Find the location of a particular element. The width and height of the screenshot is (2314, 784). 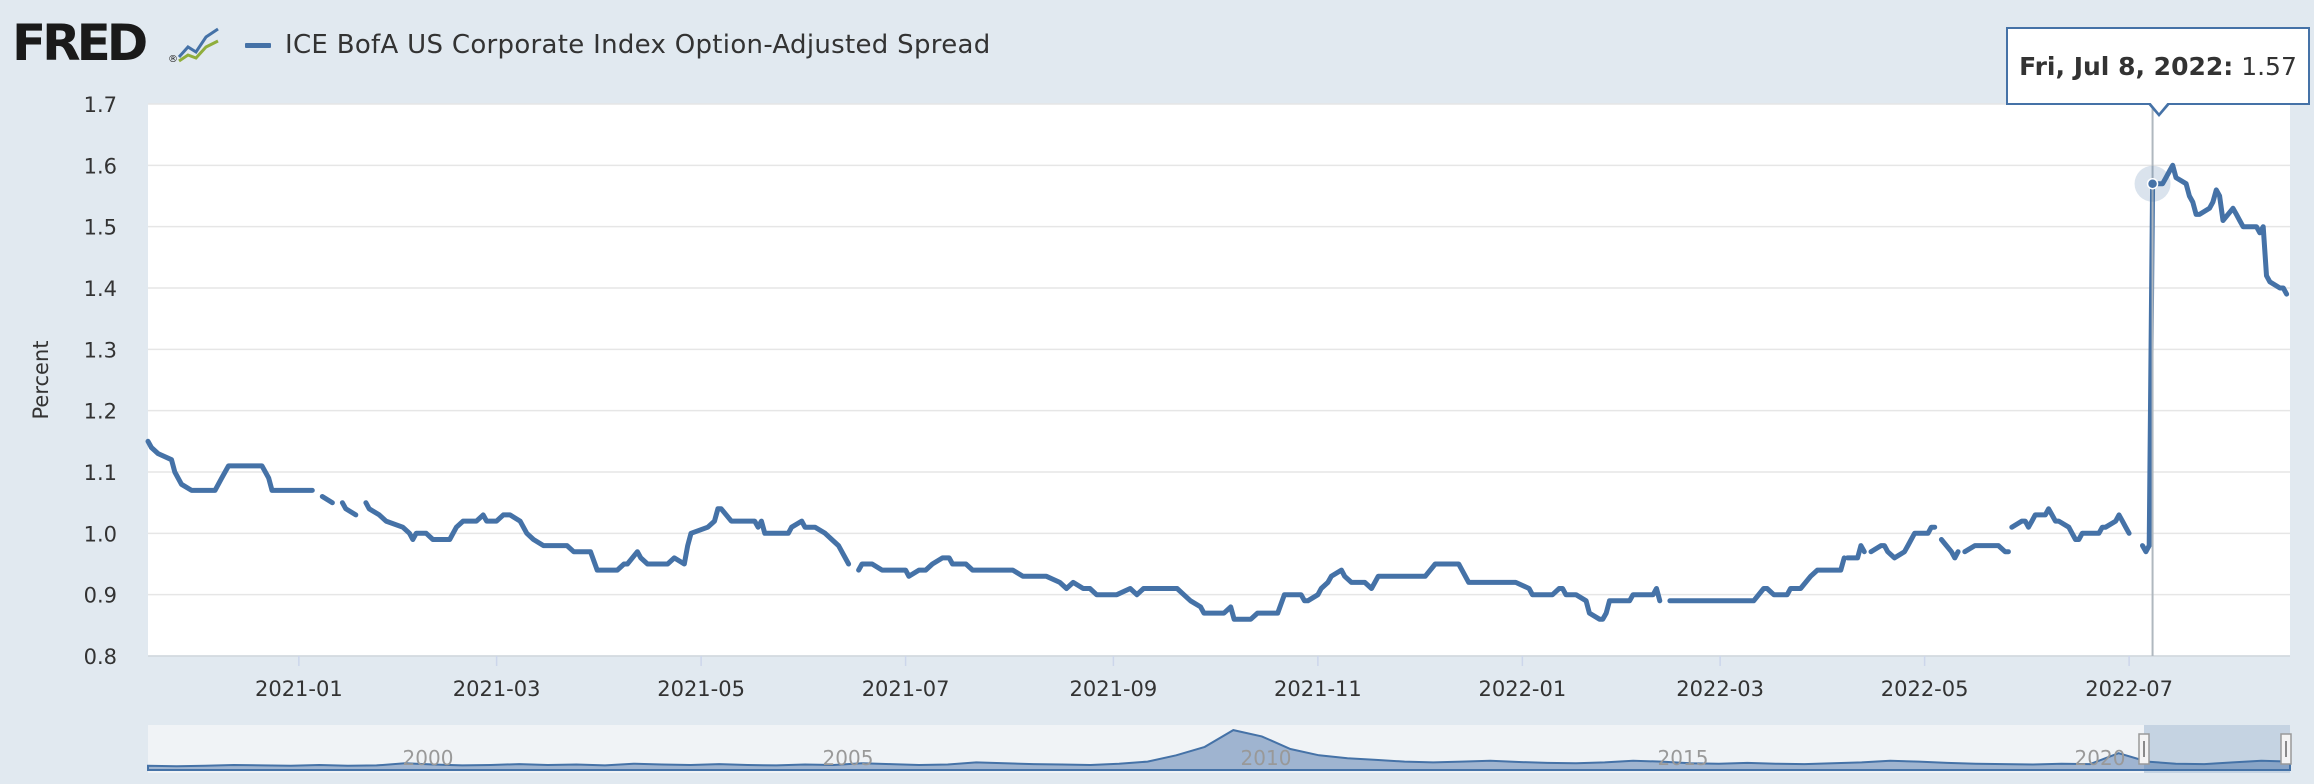

y-axis-ticks: 0.8 0.9 1.0 1.1 1.2 1.3 1.4 1.5 1.6 1.7 is located at coordinates (100, 381).